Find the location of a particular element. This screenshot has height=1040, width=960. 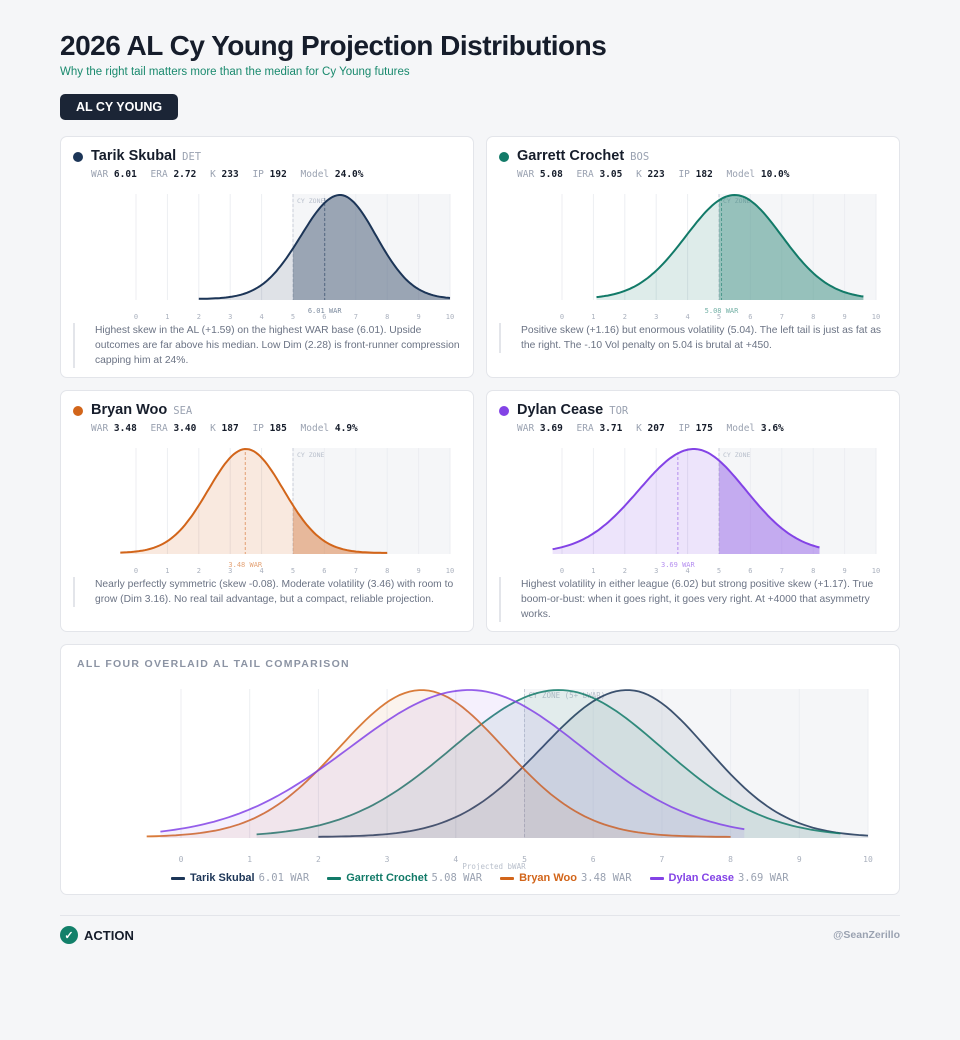

distribution-curve-crochet is located at coordinates (548, 762).